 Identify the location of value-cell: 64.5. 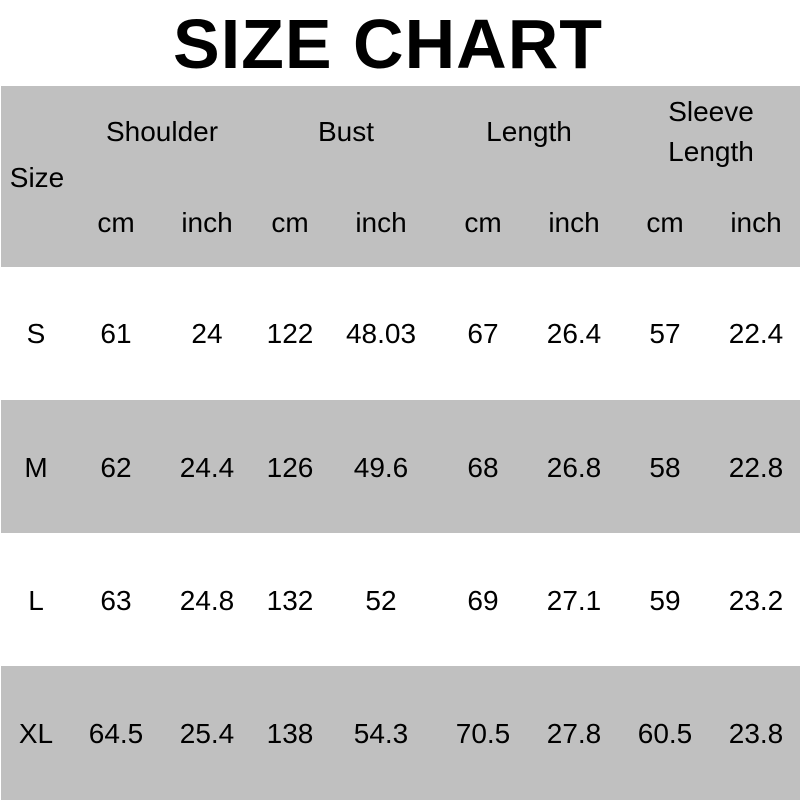
(116, 733).